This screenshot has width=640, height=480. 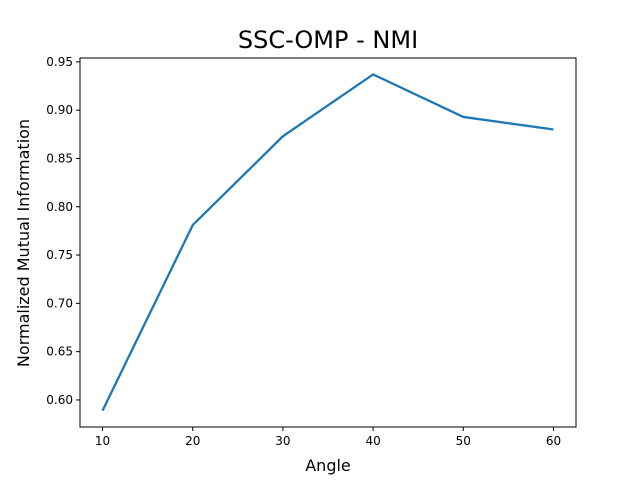 What do you see at coordinates (63, 231) in the screenshot?
I see `y-axis-ticks: 0.60 0.65 0.70 0.75 0.80 0.85 0.90 0.95` at bounding box center [63, 231].